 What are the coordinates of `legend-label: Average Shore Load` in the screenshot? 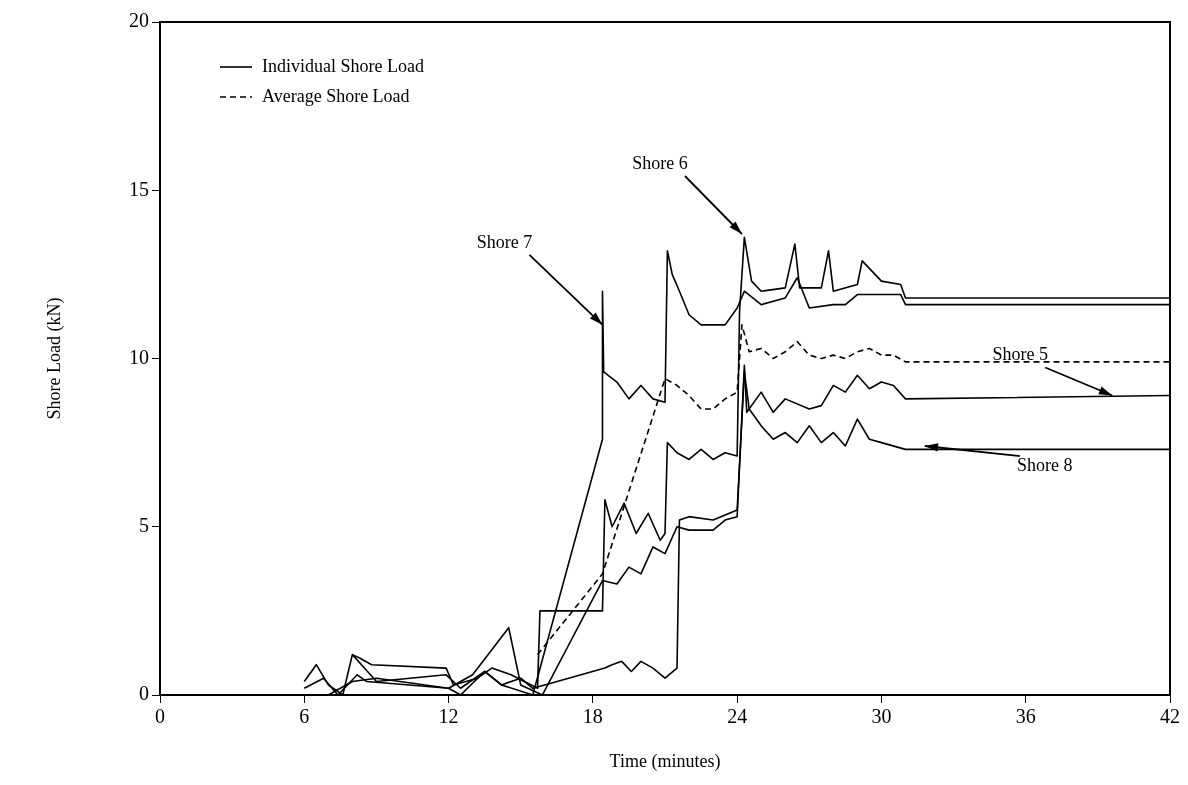 It's located at (336, 95).